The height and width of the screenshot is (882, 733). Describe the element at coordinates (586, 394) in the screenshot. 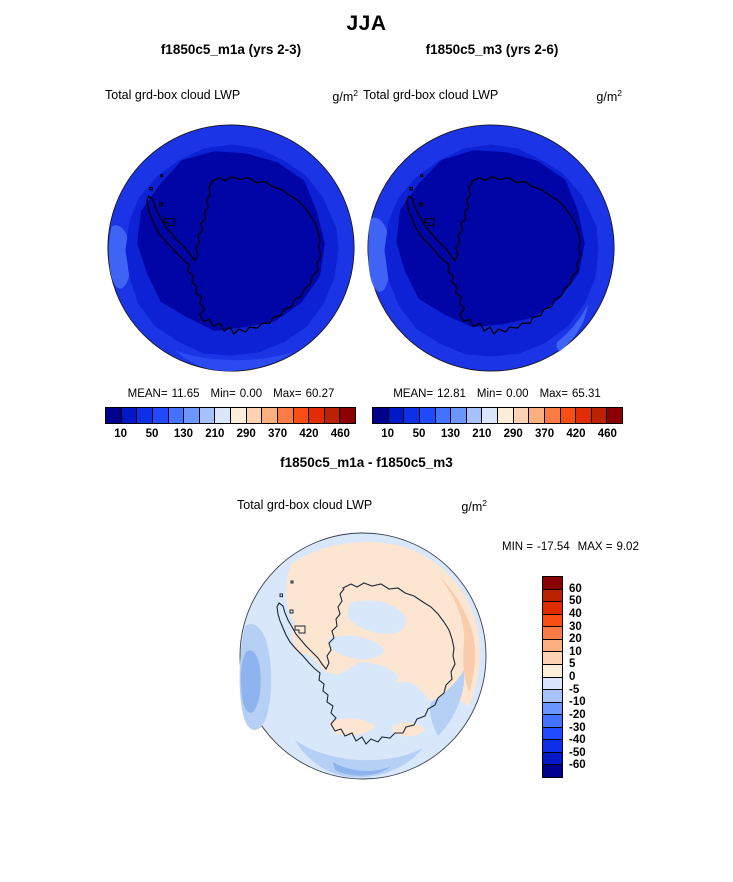

I see `case2-max-value: 65.31` at that location.